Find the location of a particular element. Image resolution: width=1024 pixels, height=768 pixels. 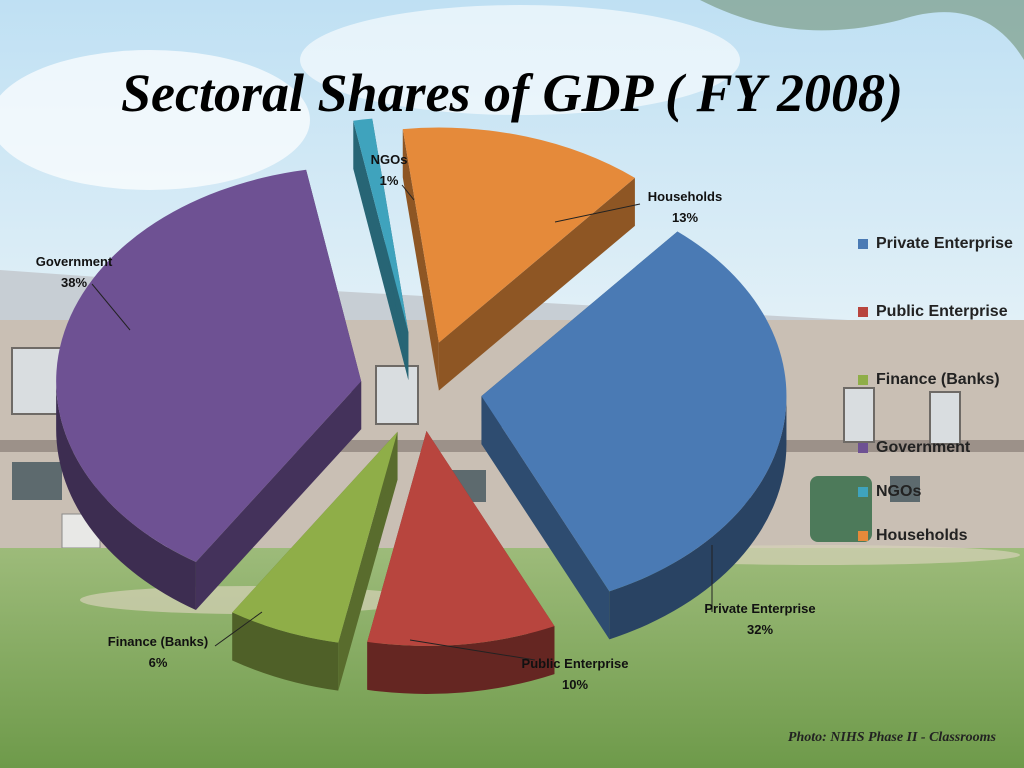

photo-caption: Photo: NIHS Phase II - Classrooms is located at coordinates (891, 737).